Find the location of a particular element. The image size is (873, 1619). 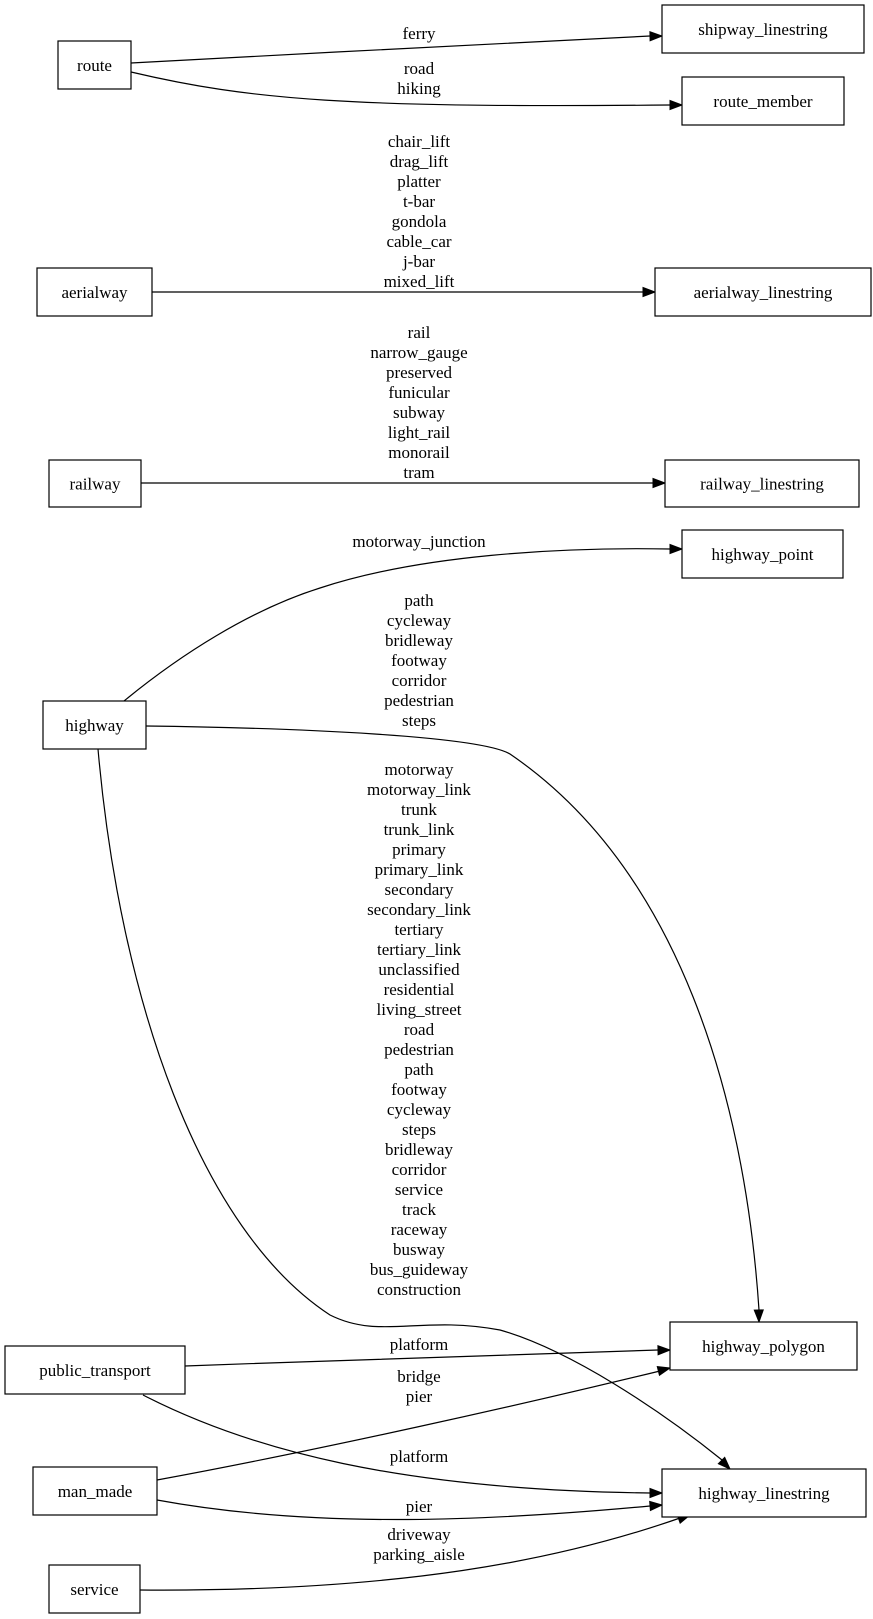

edge-label: mixed_lift is located at coordinates (419, 281).